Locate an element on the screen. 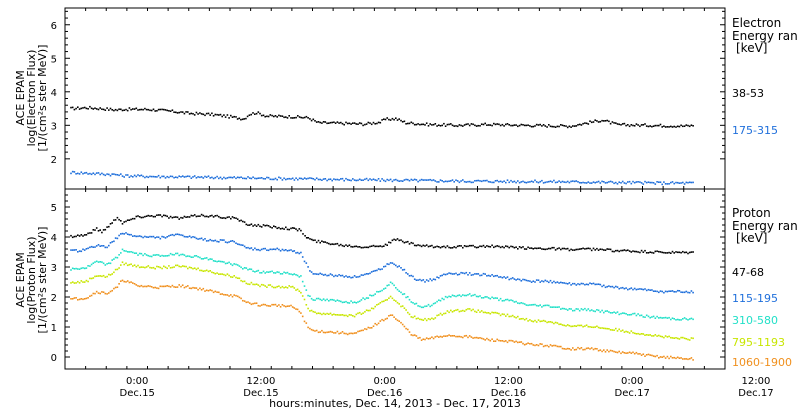  y-tick-label: 5 is located at coordinates (54, 59).